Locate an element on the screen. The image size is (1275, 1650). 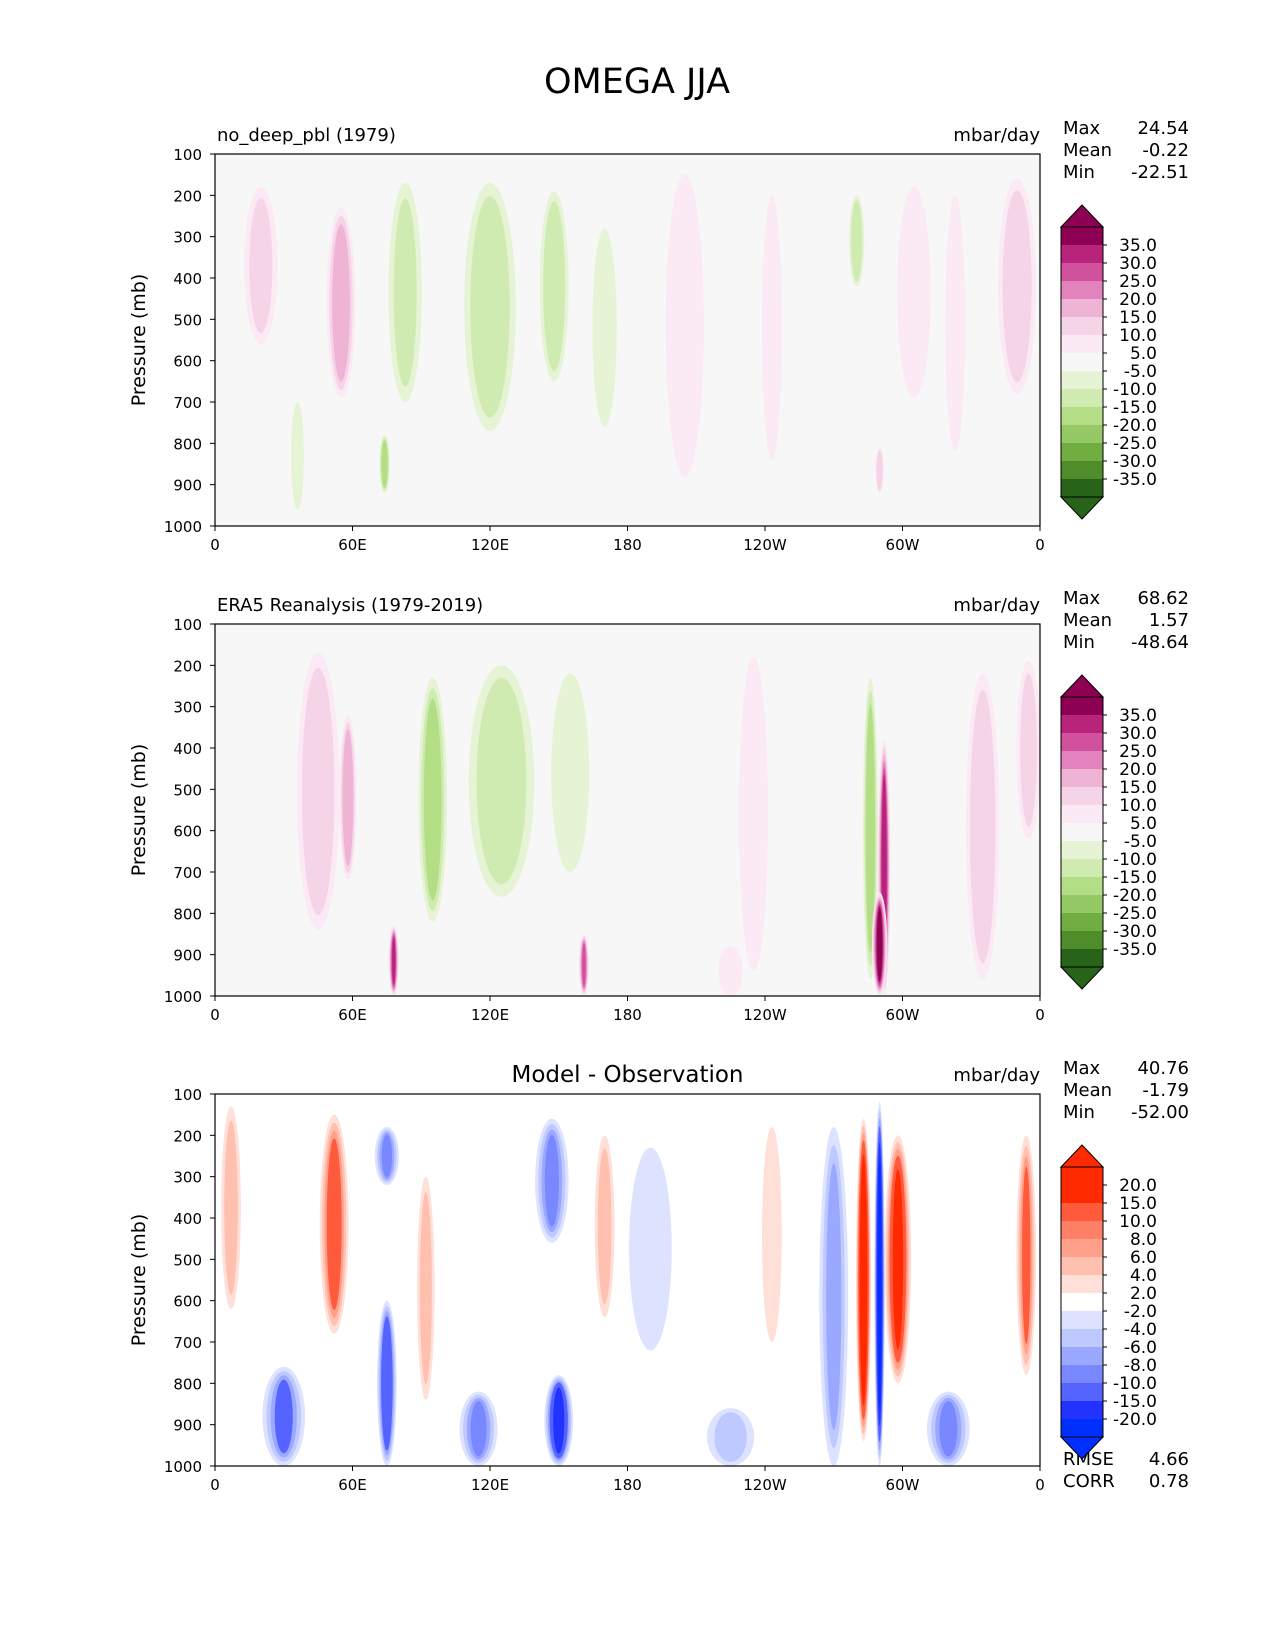
colorbar-label: 6.0 is located at coordinates (1143, 1258).